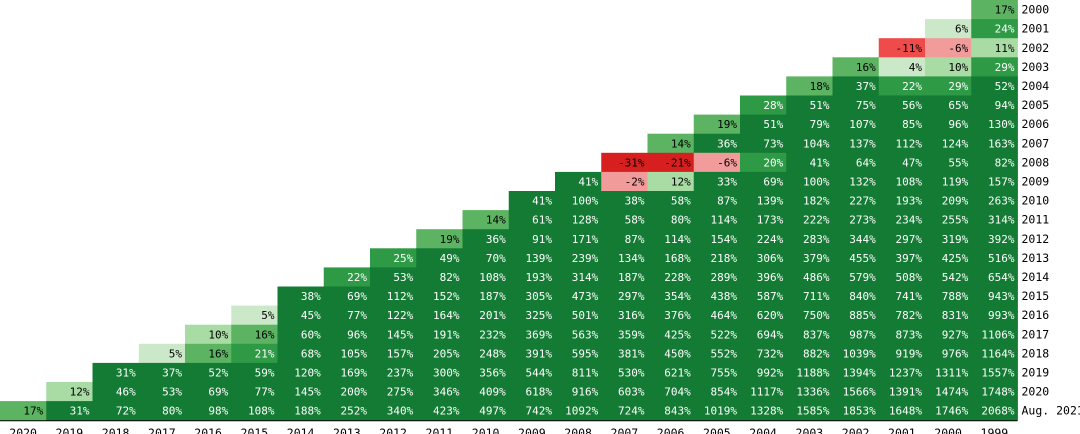 The height and width of the screenshot is (434, 1080). What do you see at coordinates (677, 353) in the screenshot?
I see `cell-value-label: 450%` at bounding box center [677, 353].